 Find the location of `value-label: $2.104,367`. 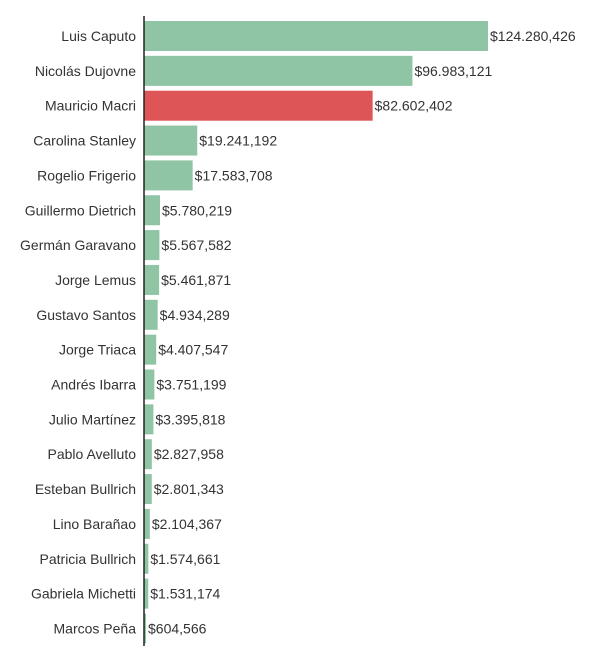

value-label: $2.104,367 is located at coordinates (187, 524).